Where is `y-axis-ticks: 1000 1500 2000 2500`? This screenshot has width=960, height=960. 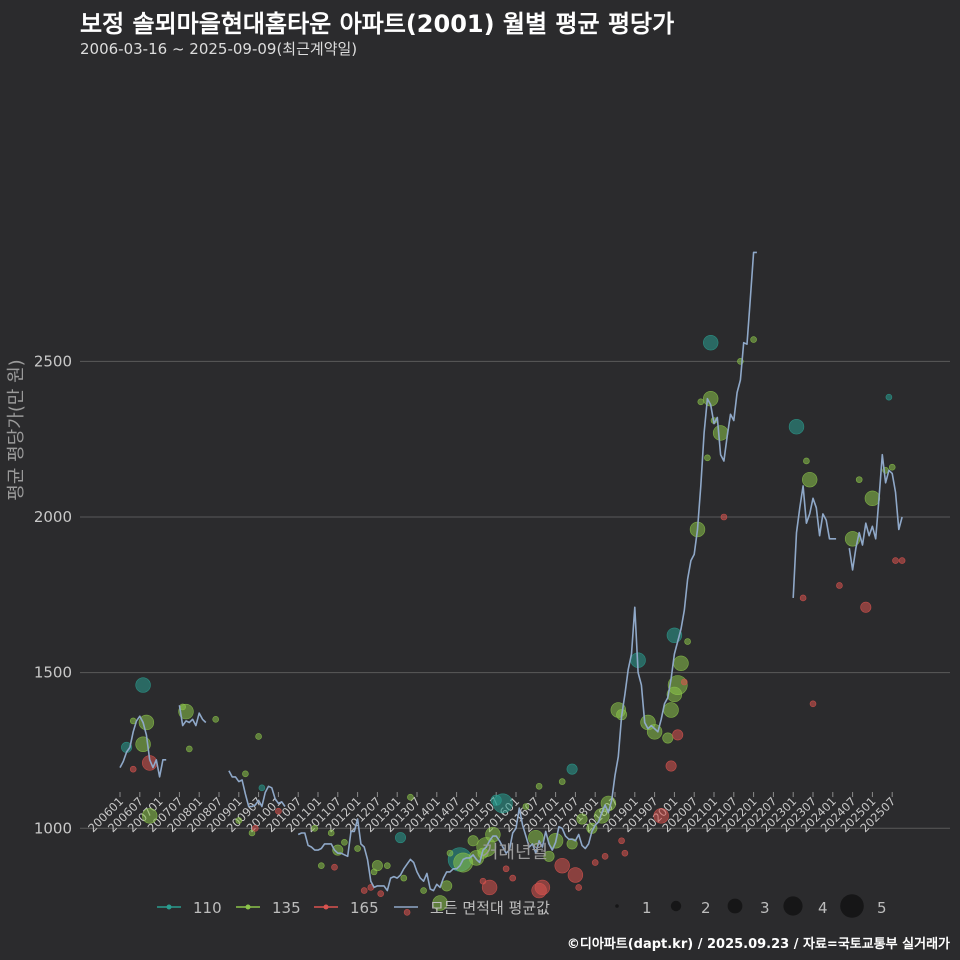 y-axis-ticks: 1000 1500 2000 2500 is located at coordinates (53, 594).